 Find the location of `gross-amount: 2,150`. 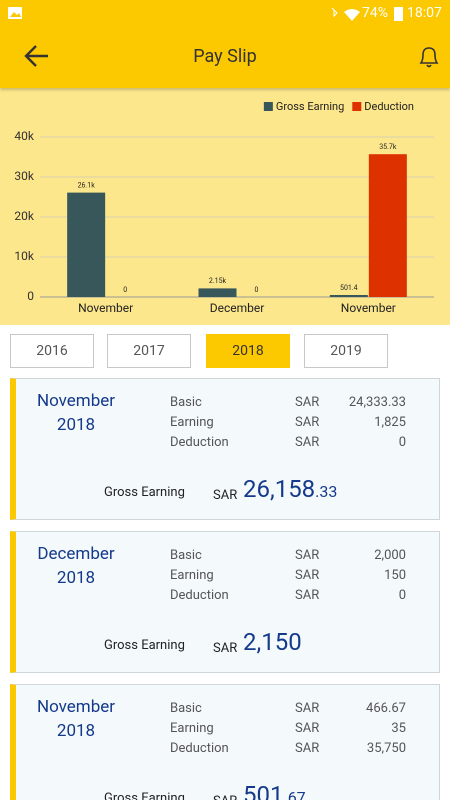

gross-amount: 2,150 is located at coordinates (272, 642).